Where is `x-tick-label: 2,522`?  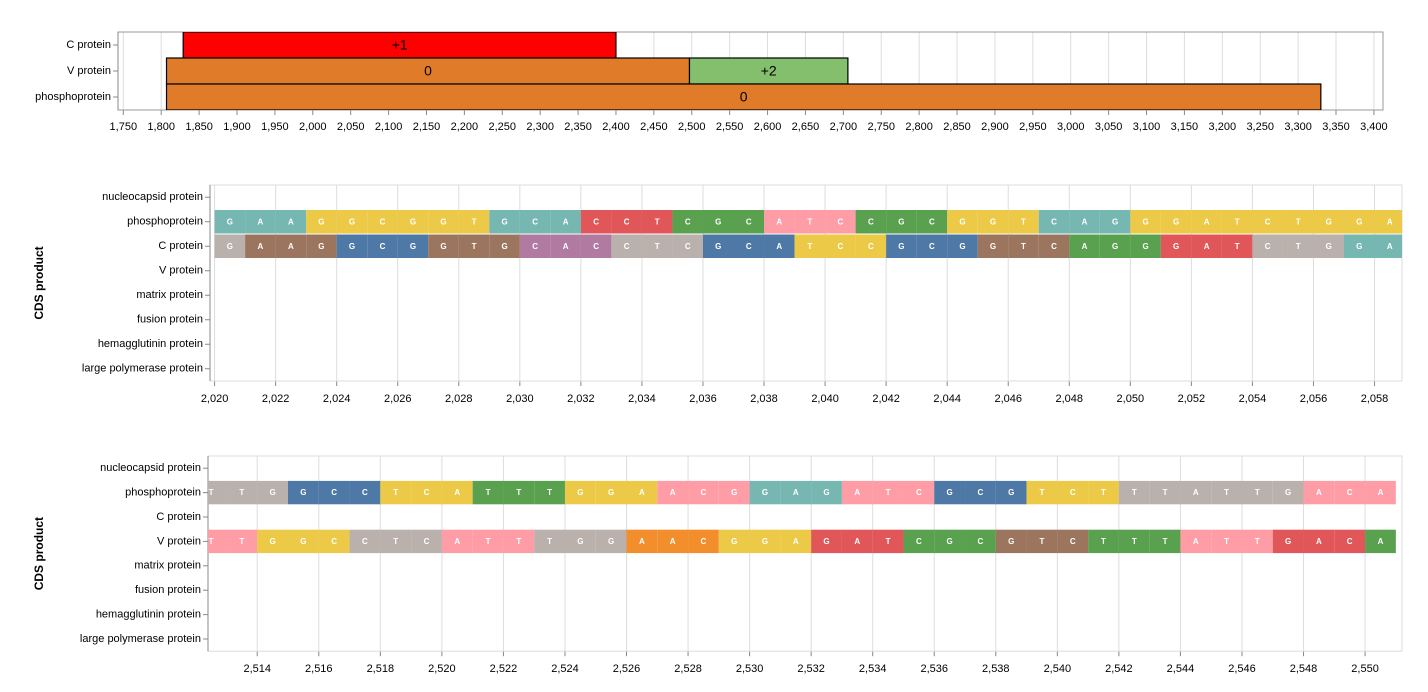
x-tick-label: 2,522 is located at coordinates (504, 669).